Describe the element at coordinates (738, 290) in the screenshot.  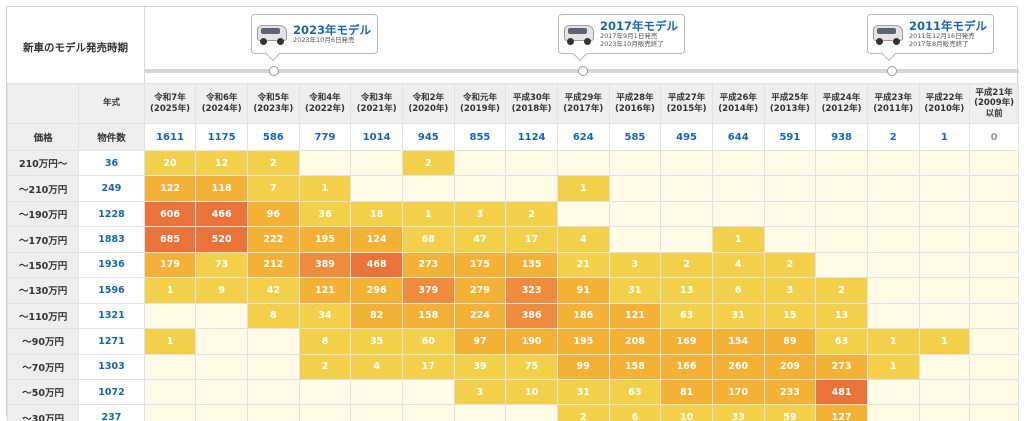
I see `count-cell-link: 6` at that location.